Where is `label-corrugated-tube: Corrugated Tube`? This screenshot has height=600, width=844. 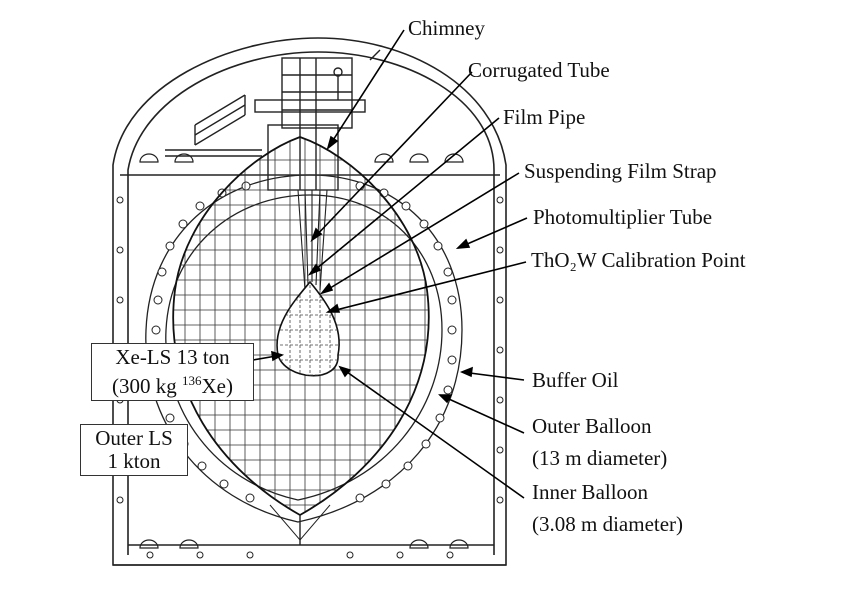 label-corrugated-tube: Corrugated Tube is located at coordinates (539, 70).